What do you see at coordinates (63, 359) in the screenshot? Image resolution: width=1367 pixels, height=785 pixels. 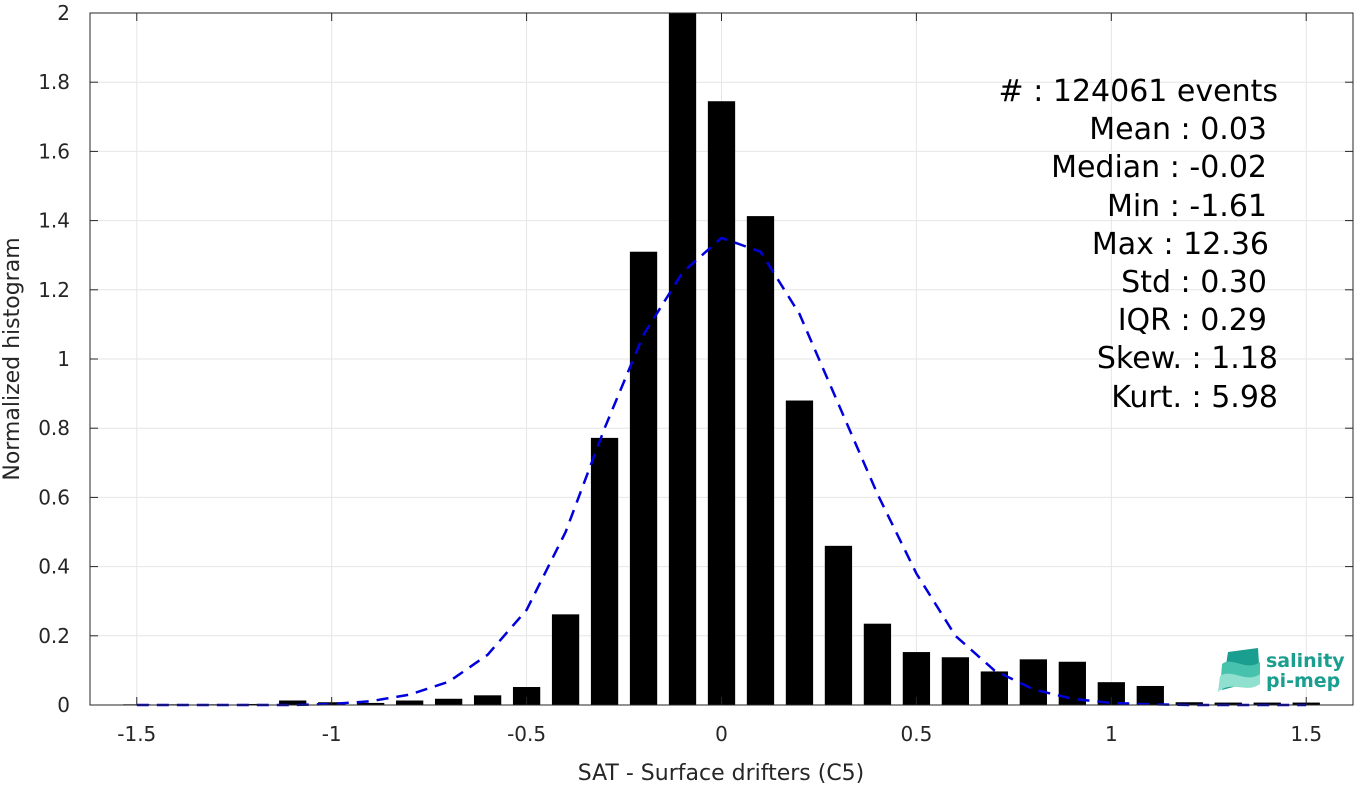 I see `y-tick-label: 1` at bounding box center [63, 359].